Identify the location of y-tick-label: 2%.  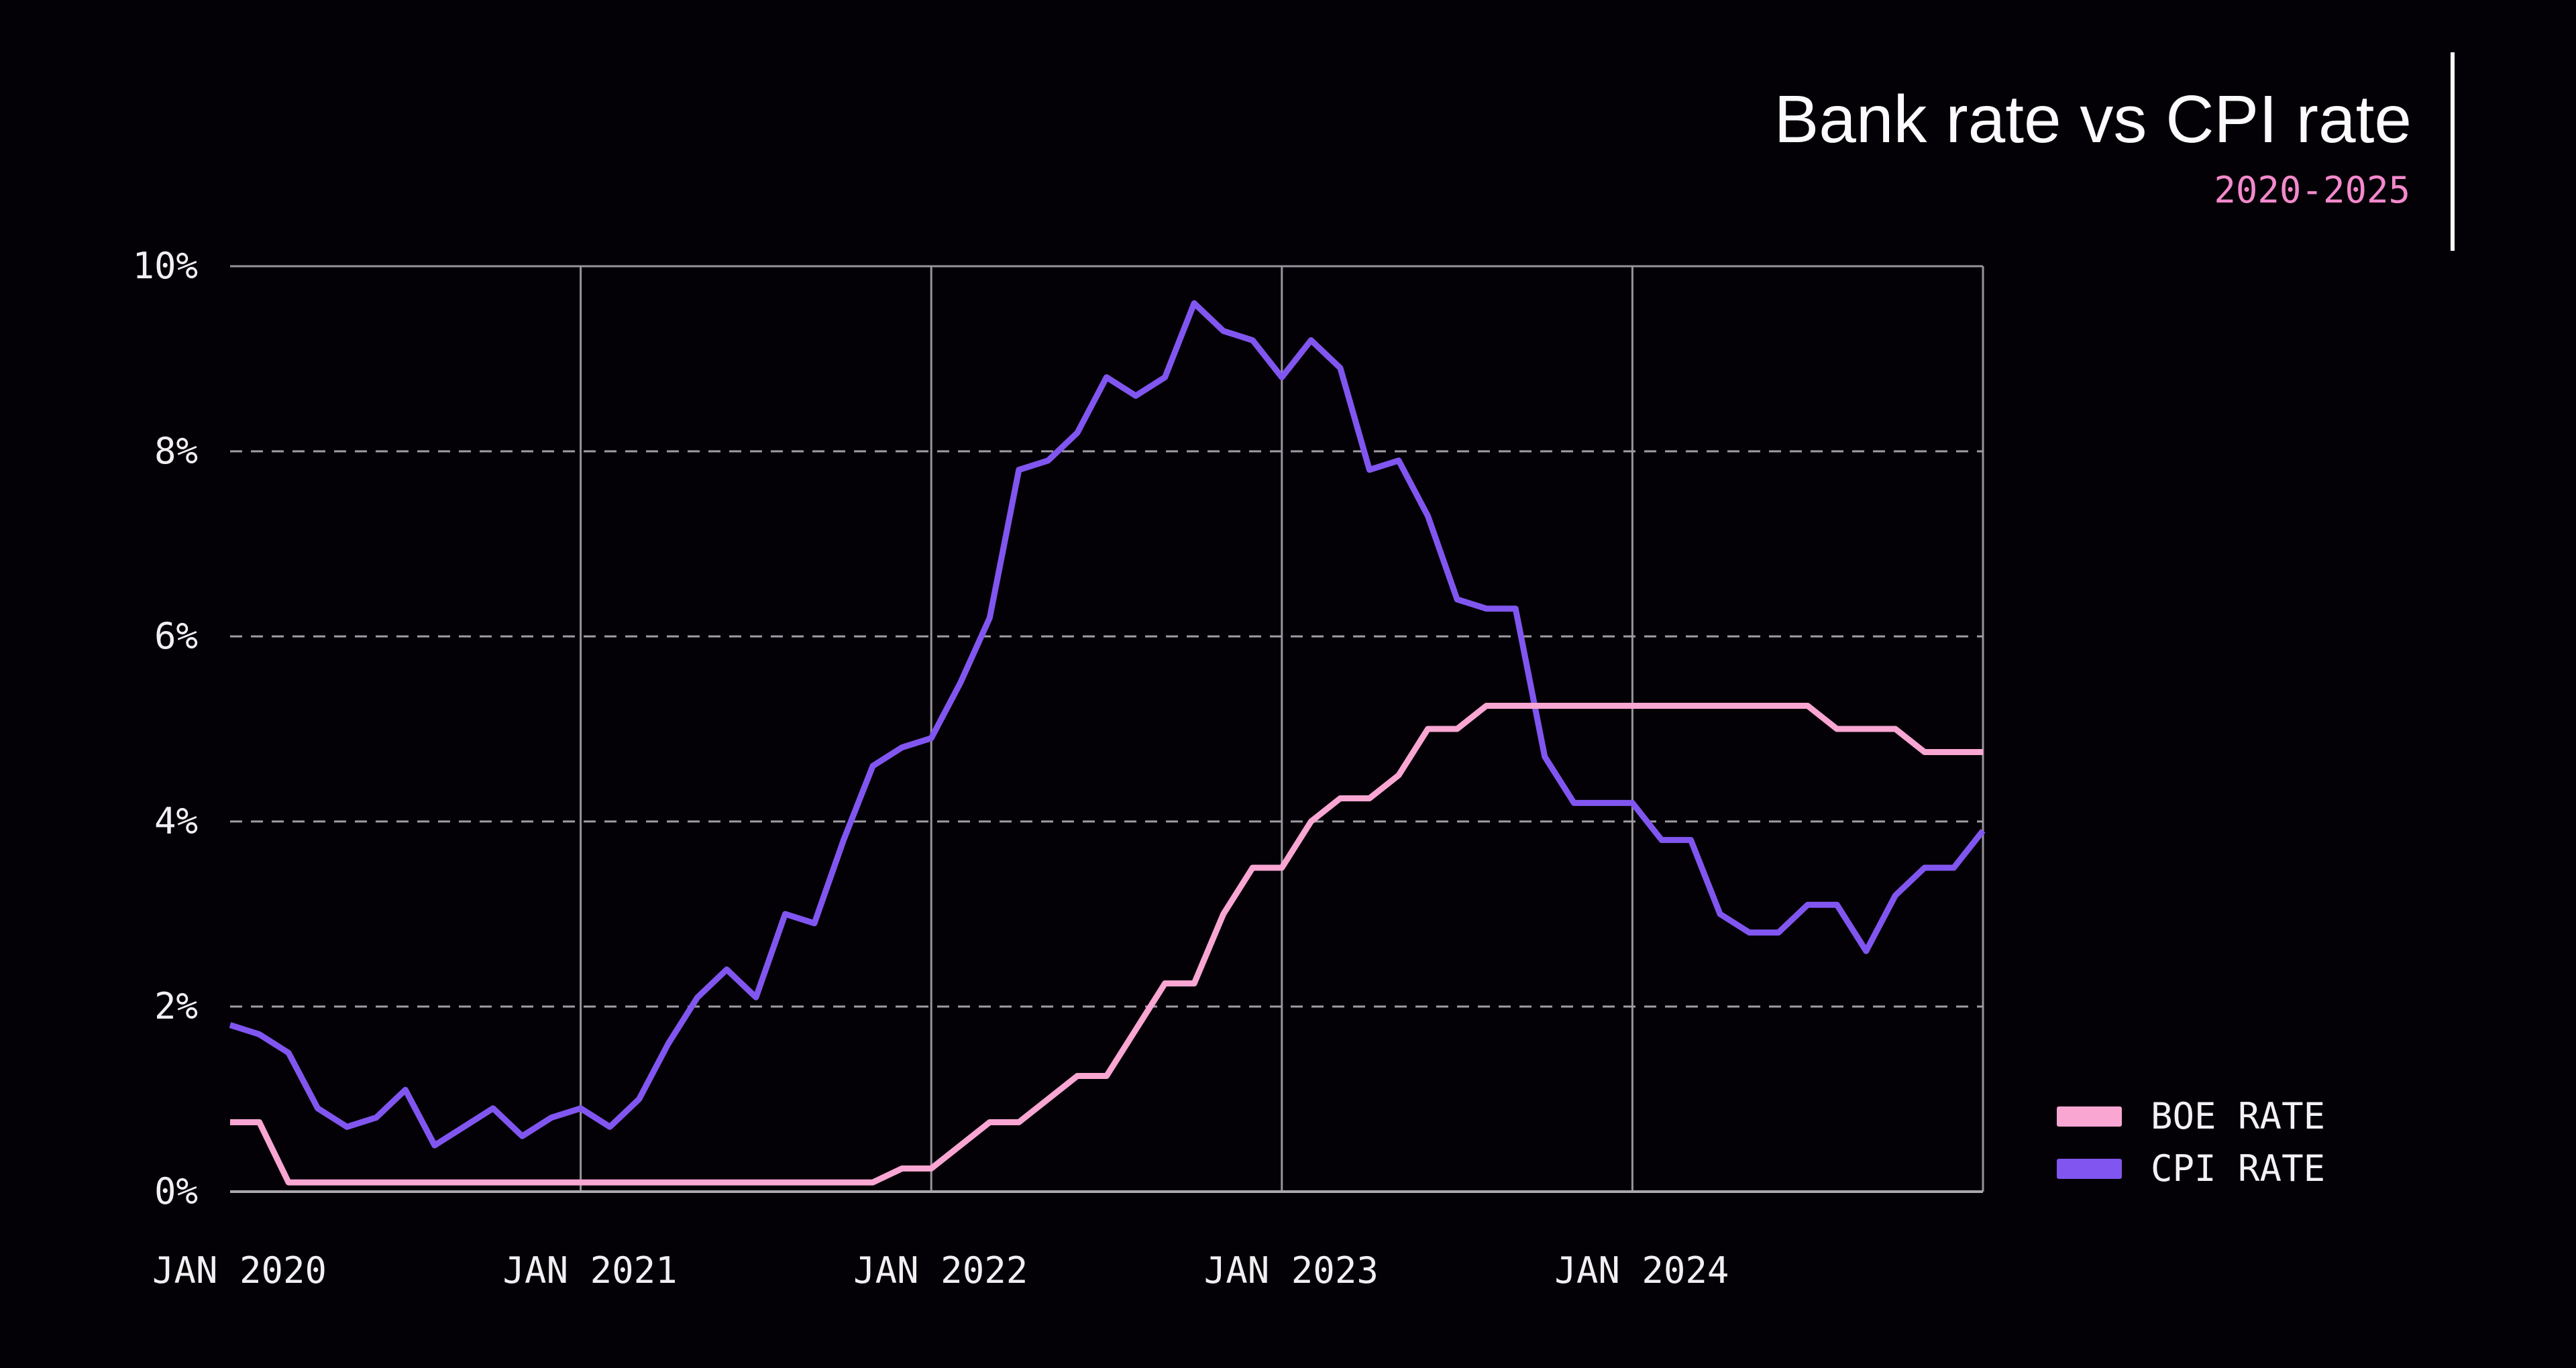
(176, 1006).